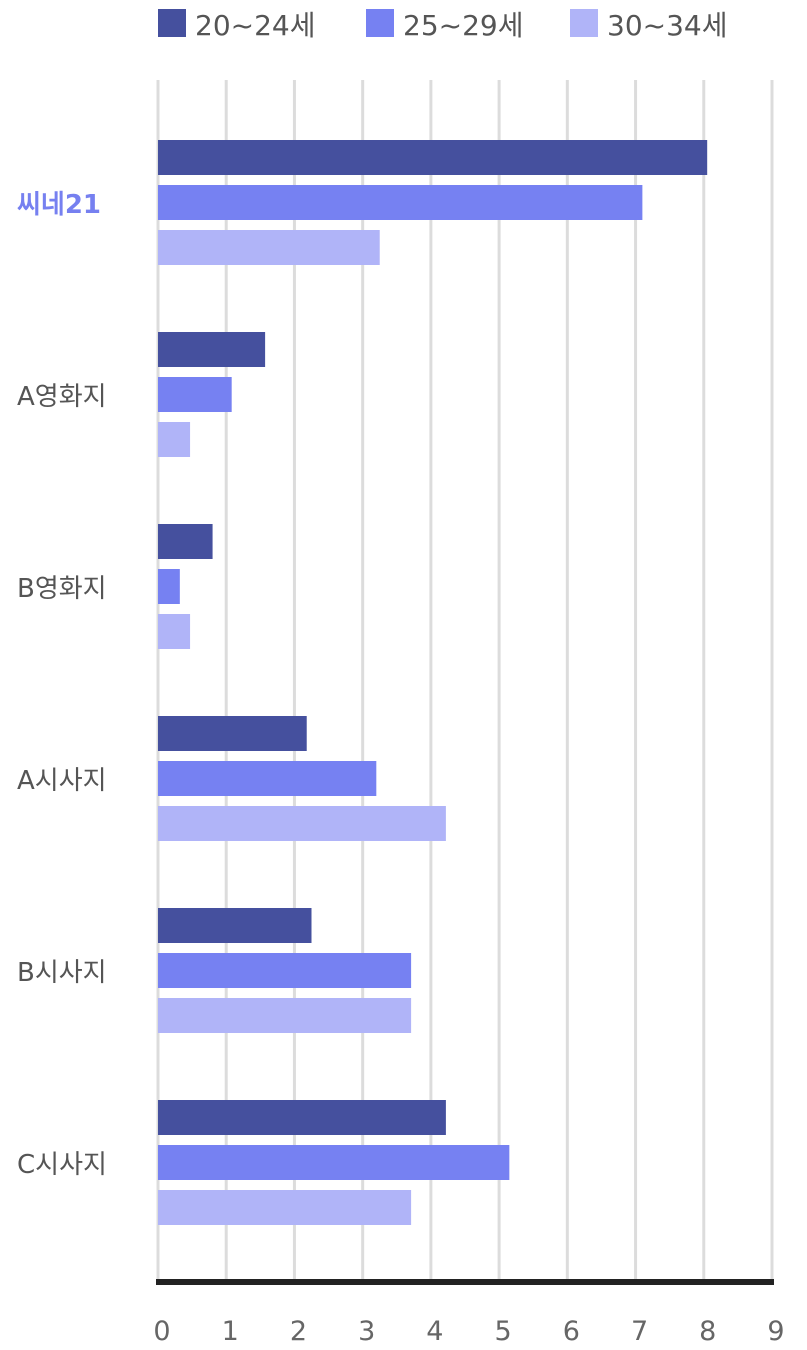  I want to click on x-tick-label: 3, so click(366, 1331).